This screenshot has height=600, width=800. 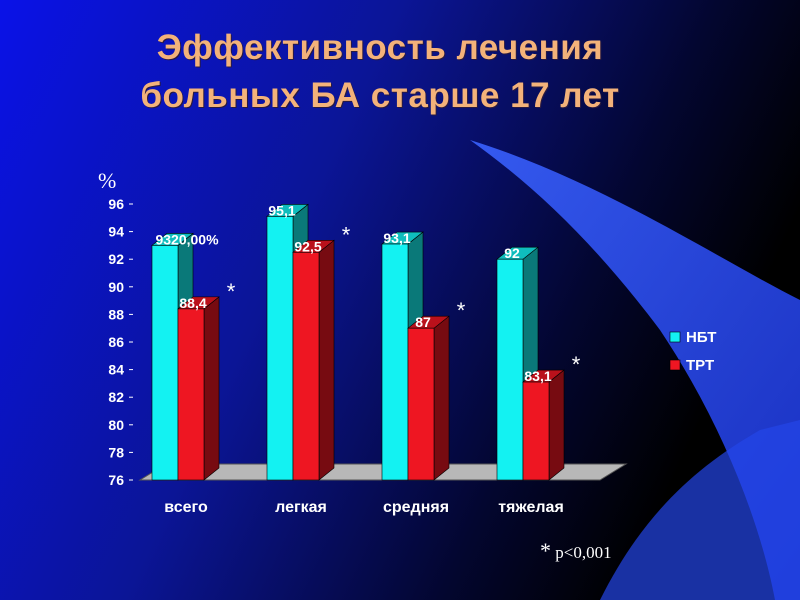 I want to click on y-tick-label: 94, so click(x=116, y=232).